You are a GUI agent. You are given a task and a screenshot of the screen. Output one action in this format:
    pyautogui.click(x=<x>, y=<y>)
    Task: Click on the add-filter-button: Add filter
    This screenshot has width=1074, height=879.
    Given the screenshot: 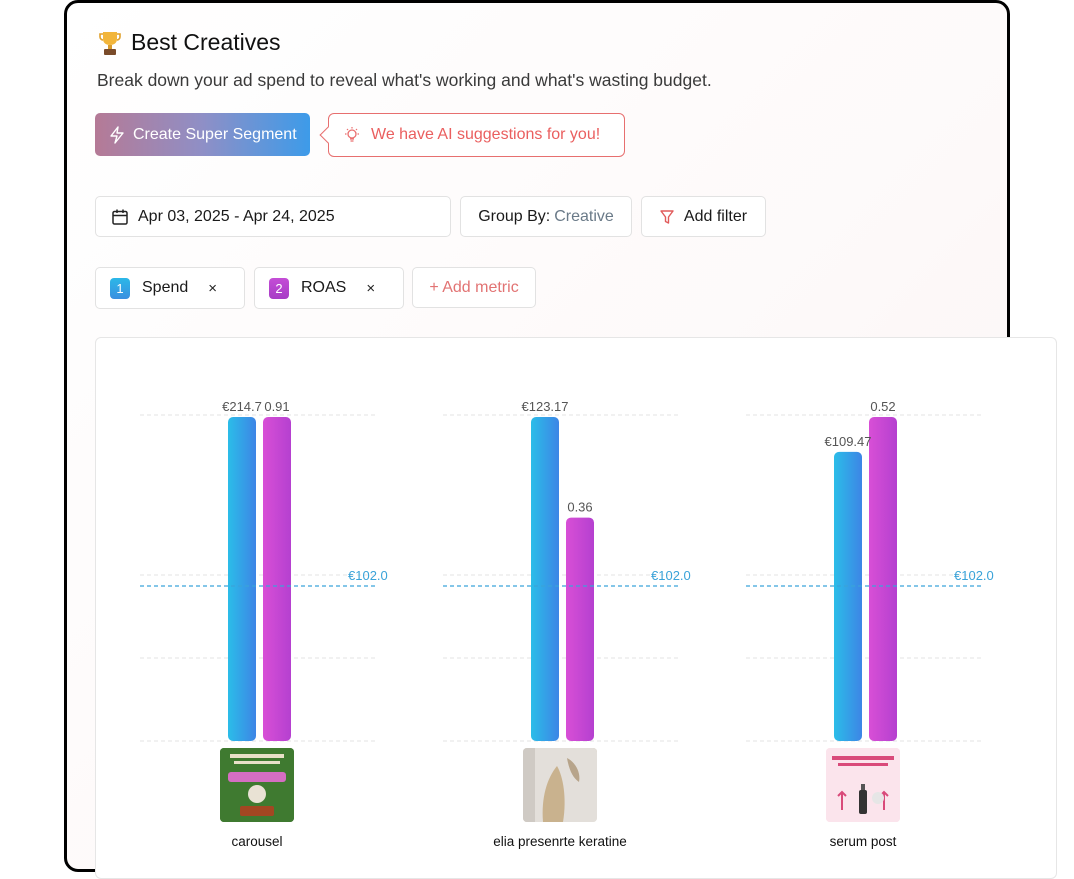 What is the action you would take?
    pyautogui.click(x=703, y=216)
    